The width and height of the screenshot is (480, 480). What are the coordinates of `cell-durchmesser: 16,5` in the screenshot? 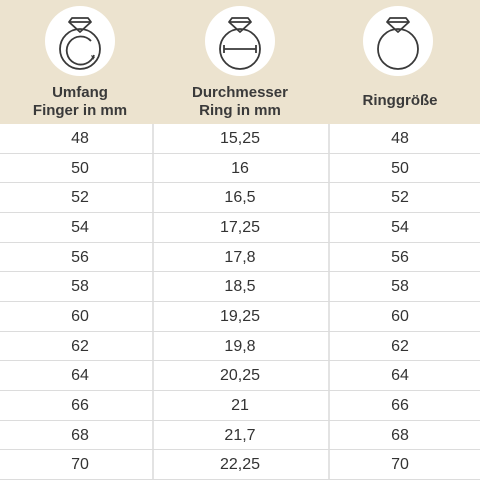 It's located at (240, 198).